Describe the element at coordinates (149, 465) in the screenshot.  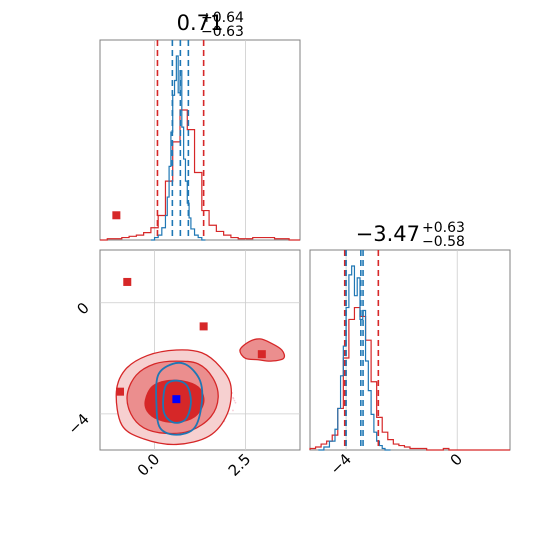
I see `x-tick-label: 0.0` at that location.